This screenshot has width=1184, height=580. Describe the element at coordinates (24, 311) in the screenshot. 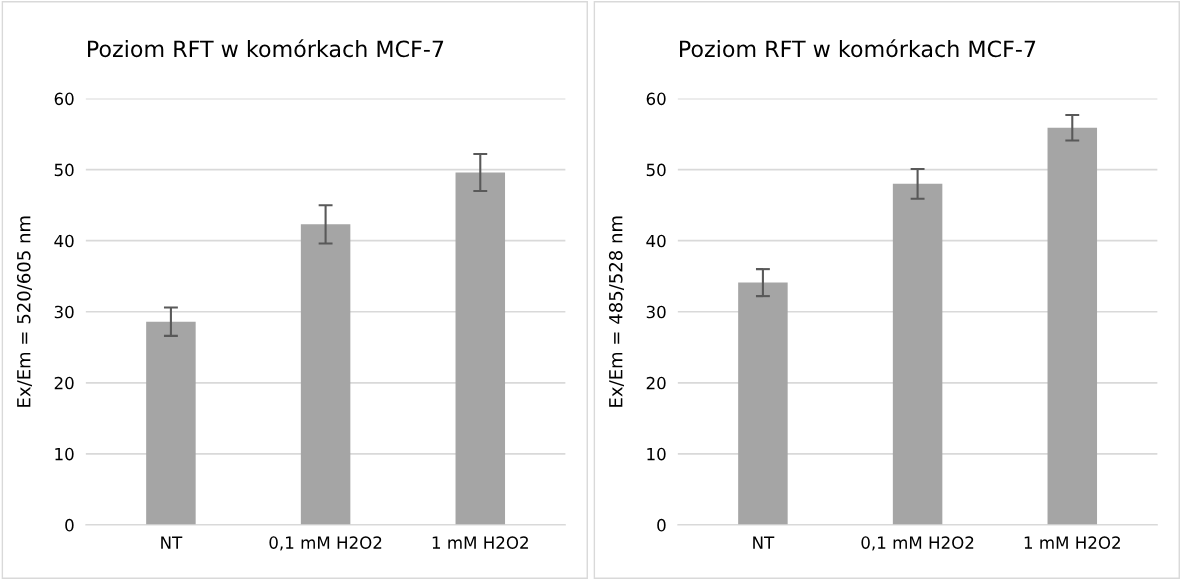

I see `y-axis-title: Ex/Em = 520/605 nm` at that location.